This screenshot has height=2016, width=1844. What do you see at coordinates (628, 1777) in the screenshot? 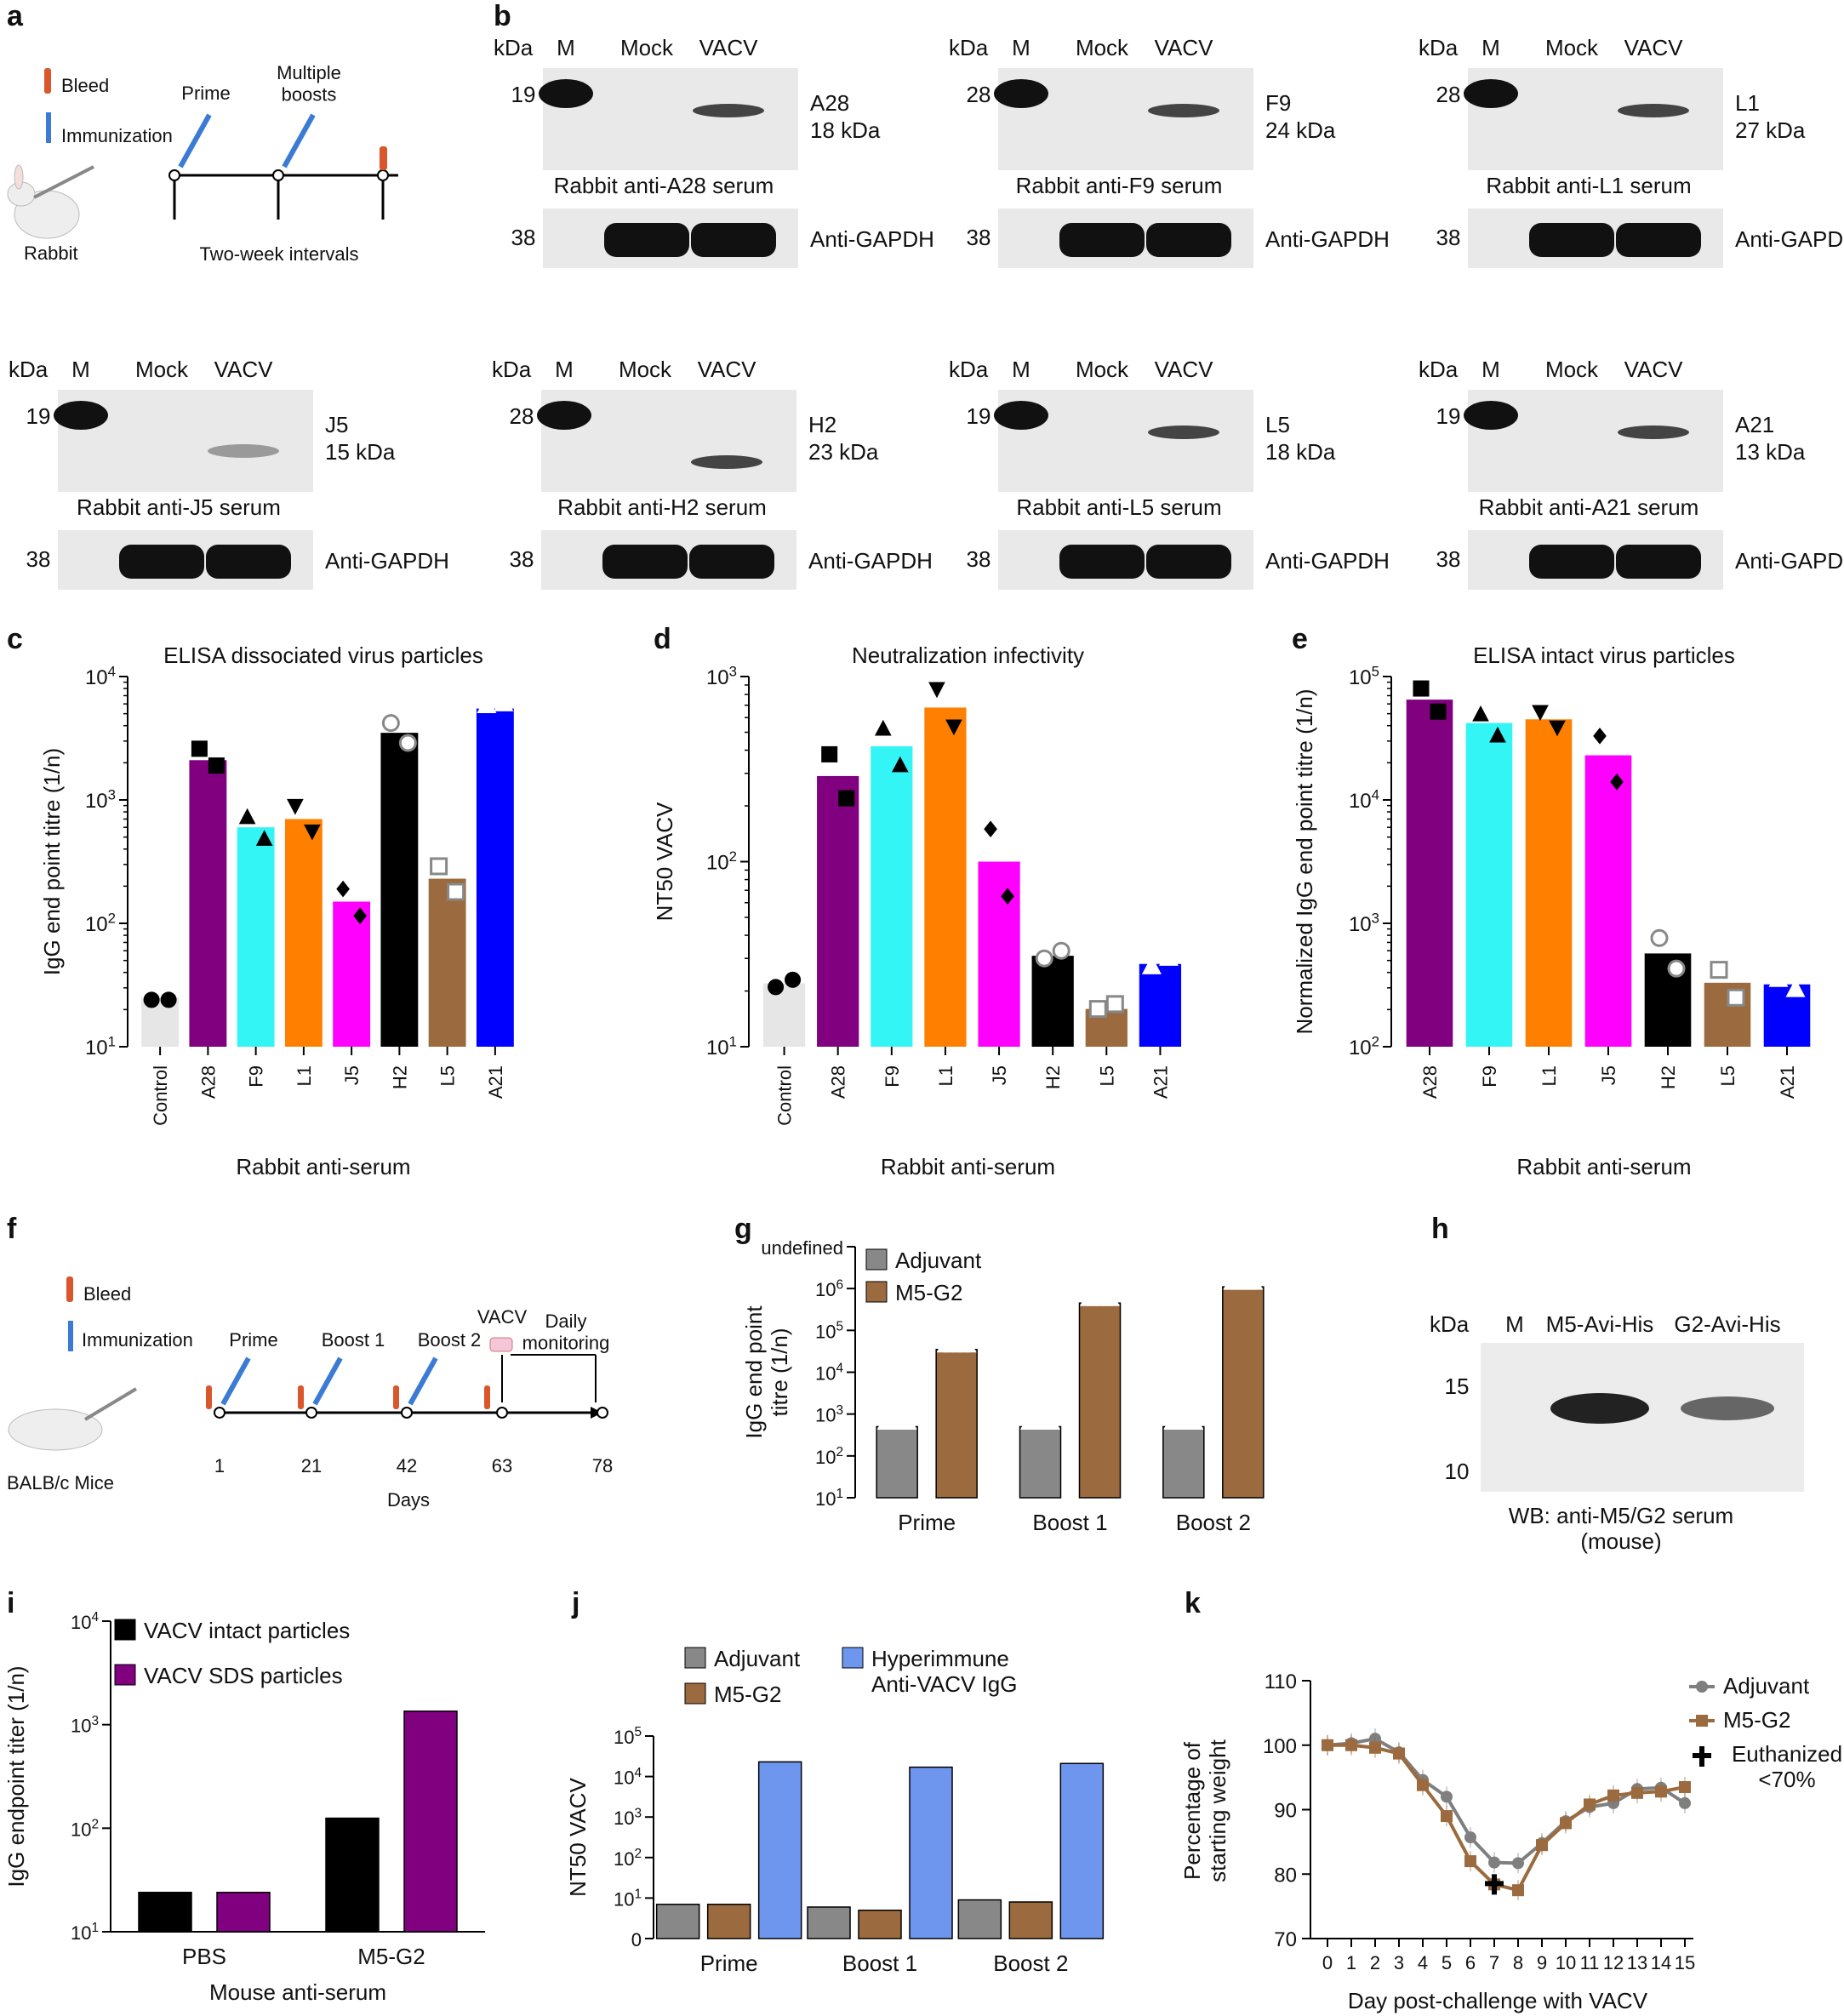
I see `tick-label: 10⁴` at bounding box center [628, 1777].